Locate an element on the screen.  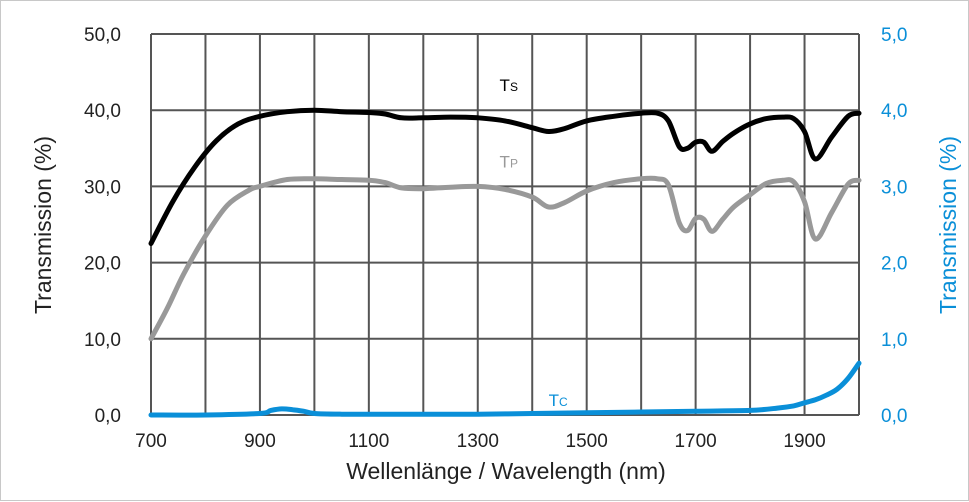
y-tick-label: 10,0 is located at coordinates (102, 340).